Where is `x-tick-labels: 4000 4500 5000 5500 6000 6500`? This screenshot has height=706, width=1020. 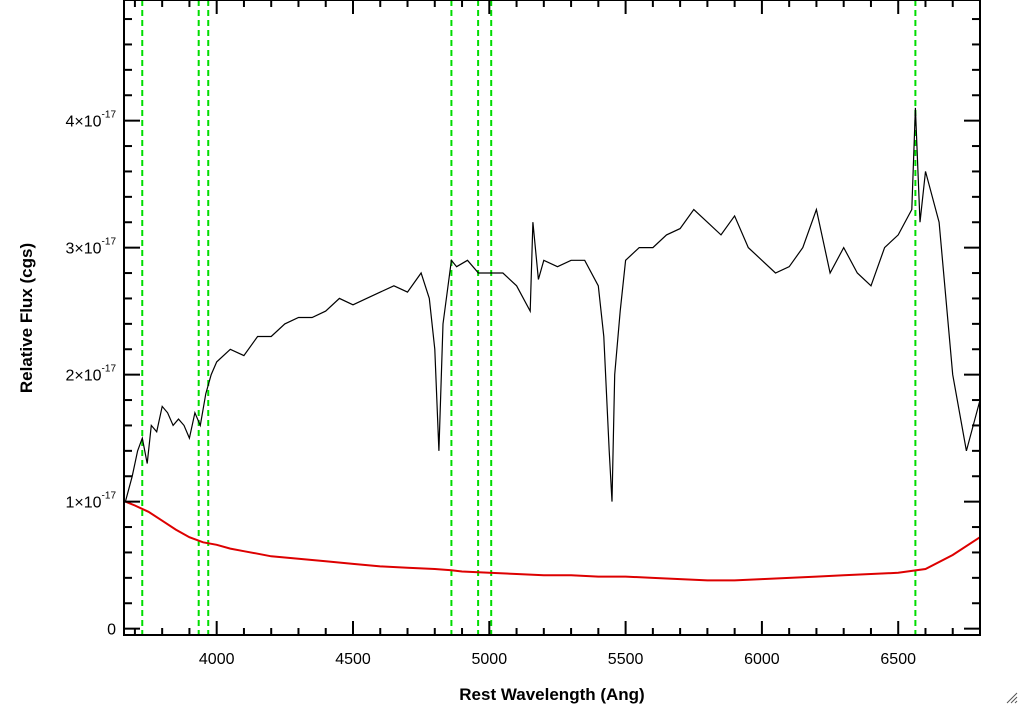 x-tick-labels: 4000 4500 5000 5500 6000 6500 is located at coordinates (557, 659).